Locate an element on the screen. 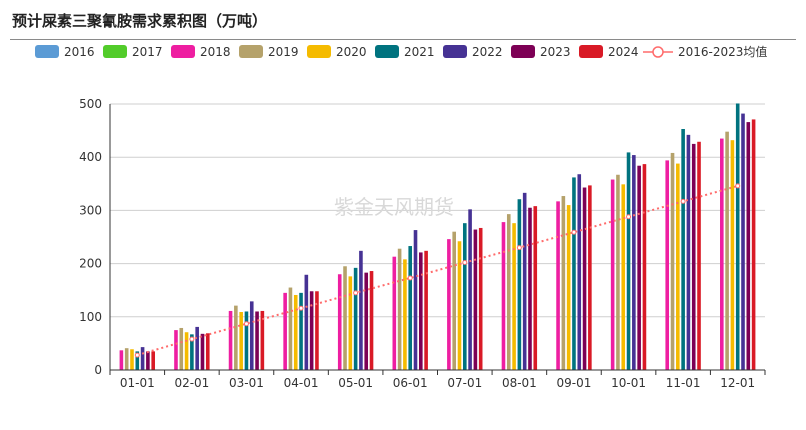  legend-item-2019: 2019 is located at coordinates (269, 52).